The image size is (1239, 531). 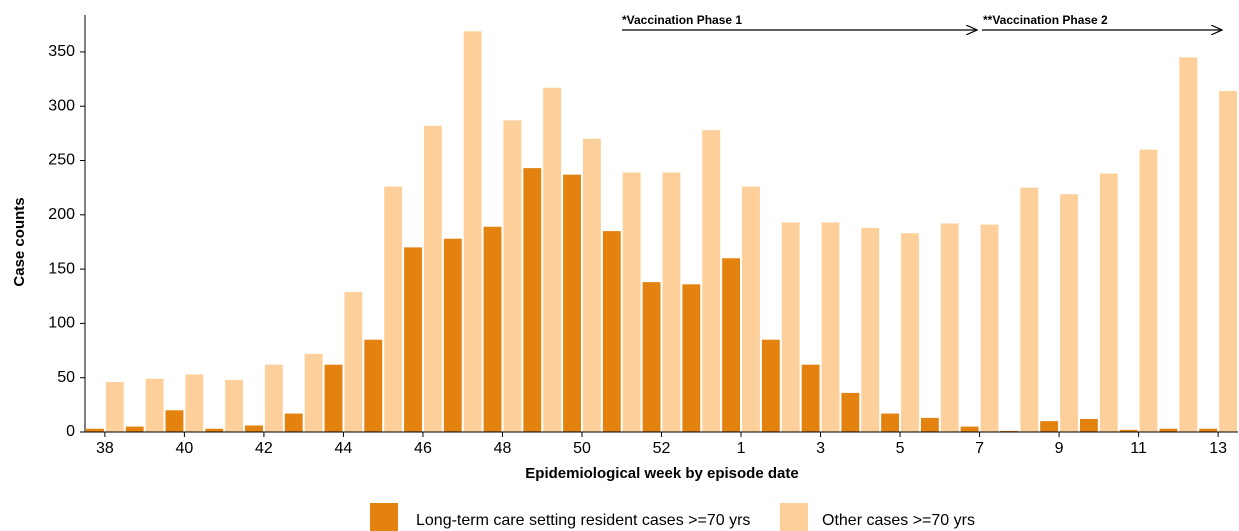 I want to click on x-tick-label: 3, so click(x=820, y=448).